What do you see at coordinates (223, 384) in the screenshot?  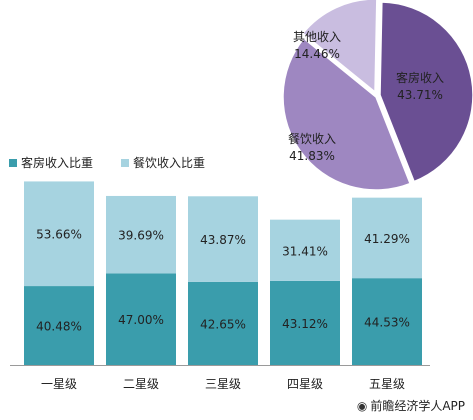 I see `category-tick-label: 三星级` at bounding box center [223, 384].